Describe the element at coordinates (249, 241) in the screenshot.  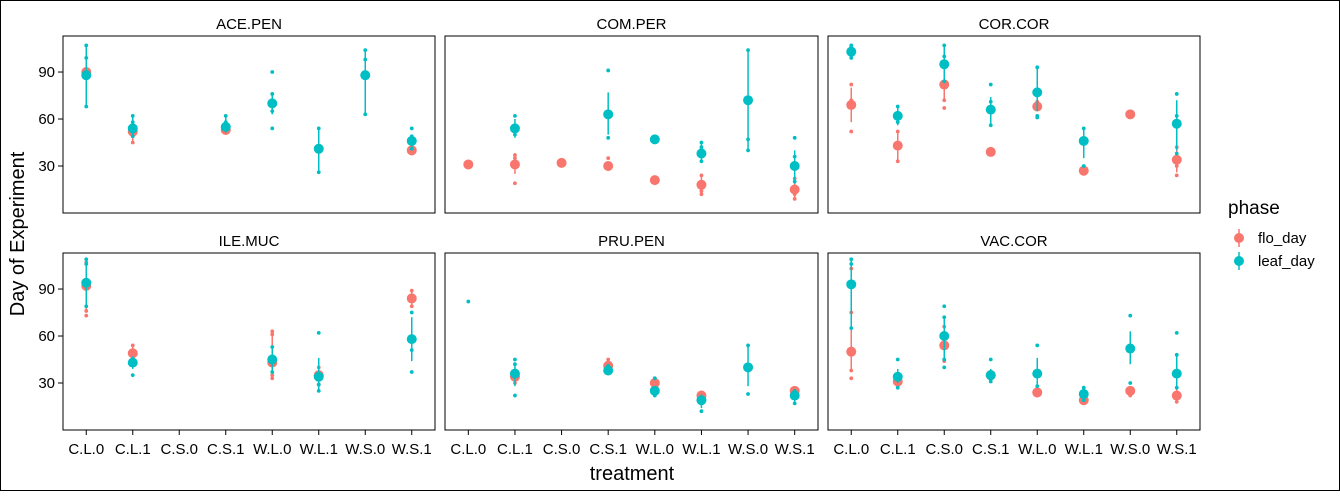
I see `facet-title: ILE.MUC` at that location.